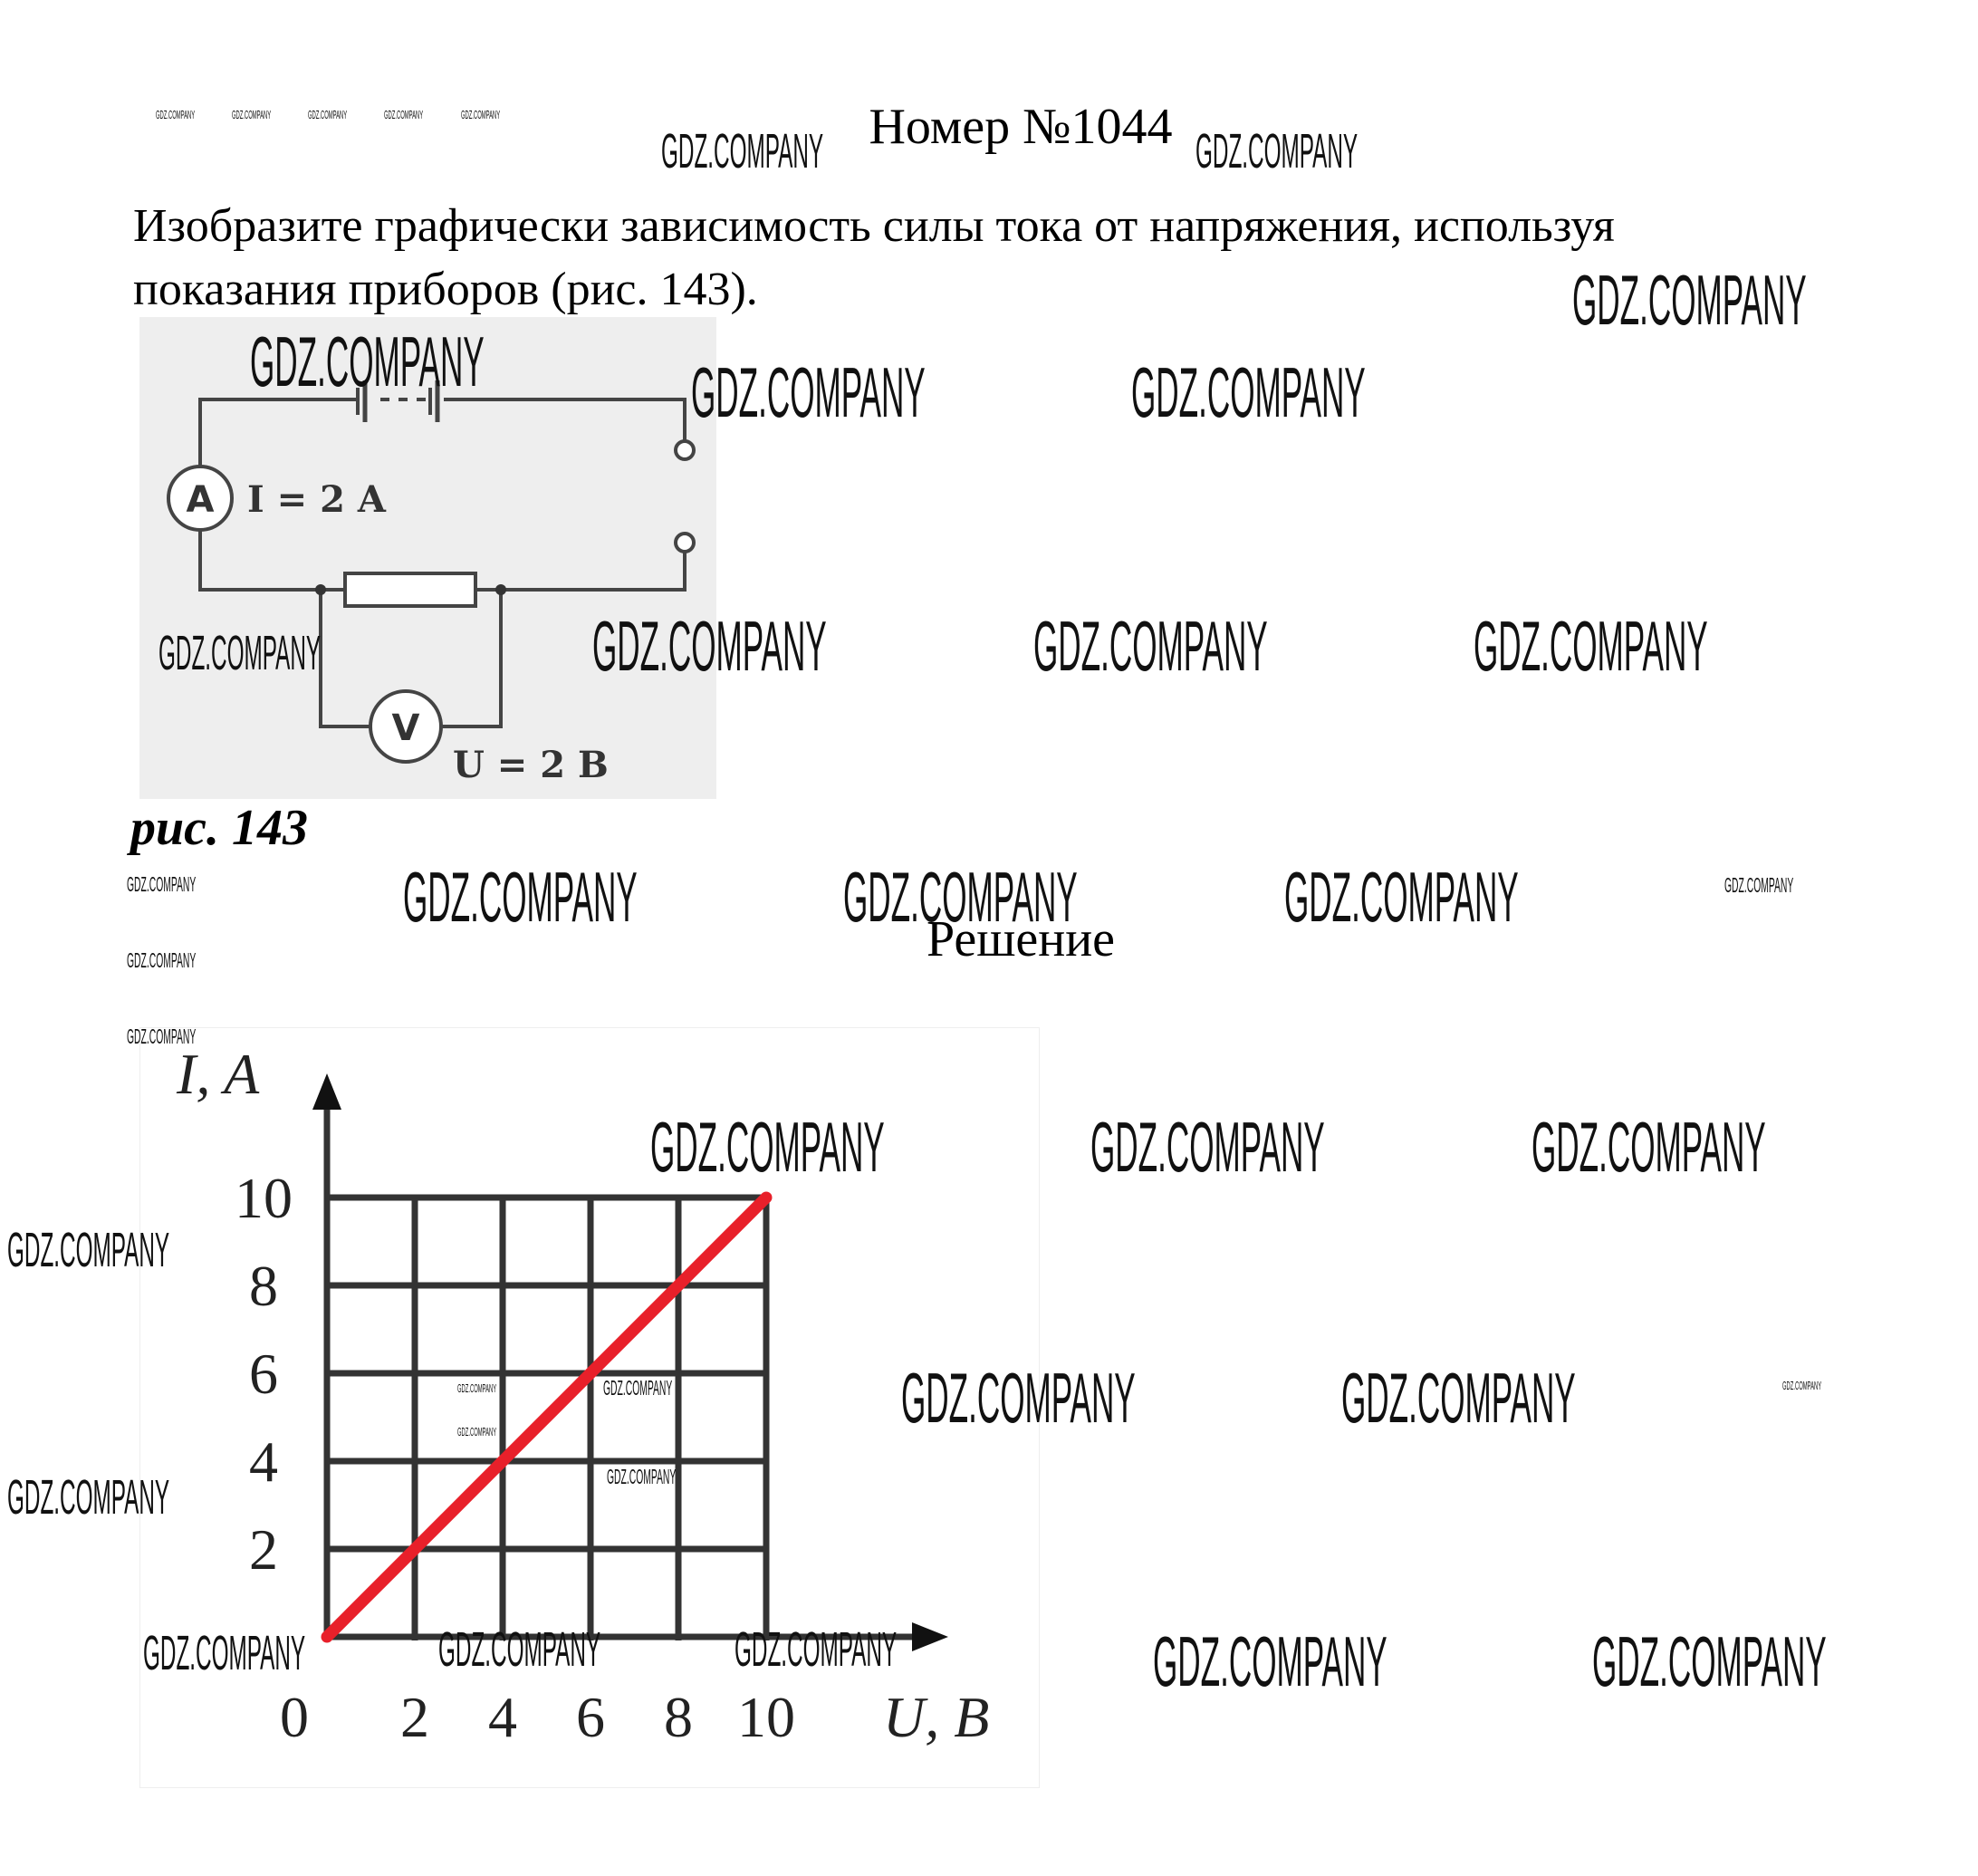 The width and height of the screenshot is (1978, 1876). Describe the element at coordinates (445, 289) in the screenshot. I see `task-line-2: показания приборов (рис. 143).` at that location.